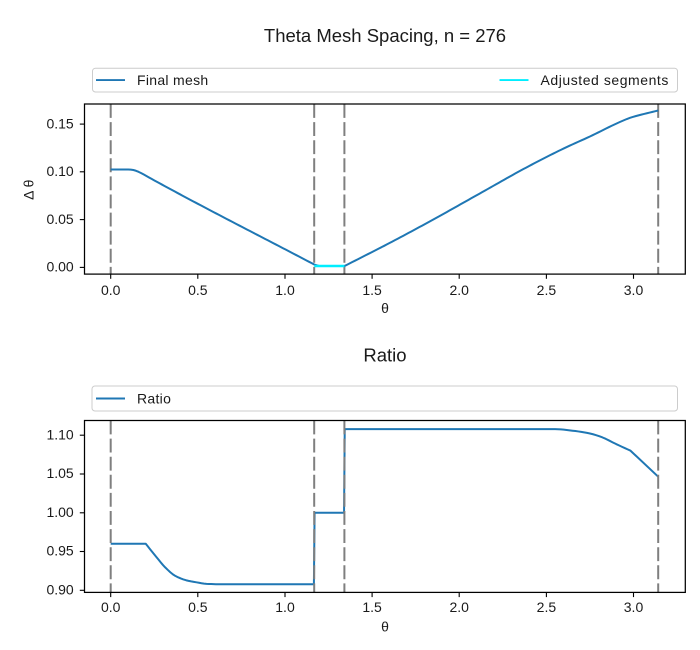  What do you see at coordinates (59, 590) in the screenshot?
I see `svg-text: 0.90` at bounding box center [59, 590].